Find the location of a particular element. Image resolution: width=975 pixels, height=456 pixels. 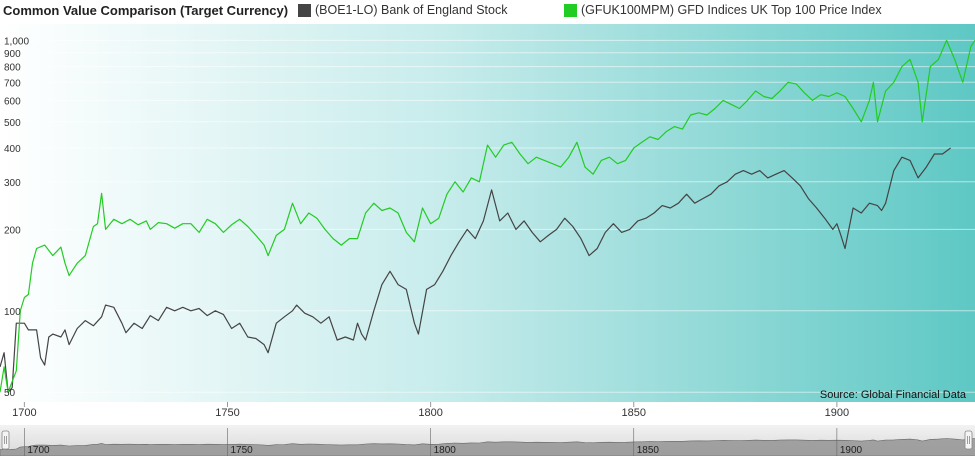

legend-label-boe: (BOE1-LO) Bank of England Stock is located at coordinates (411, 10).